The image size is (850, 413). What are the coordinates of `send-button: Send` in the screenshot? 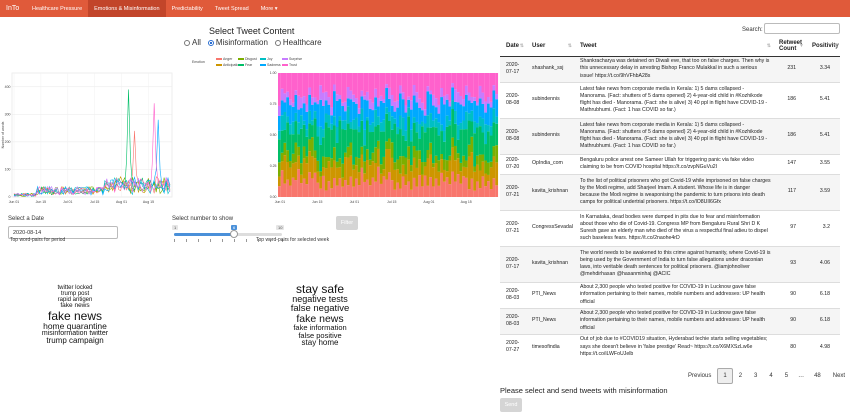 It's located at (511, 405).